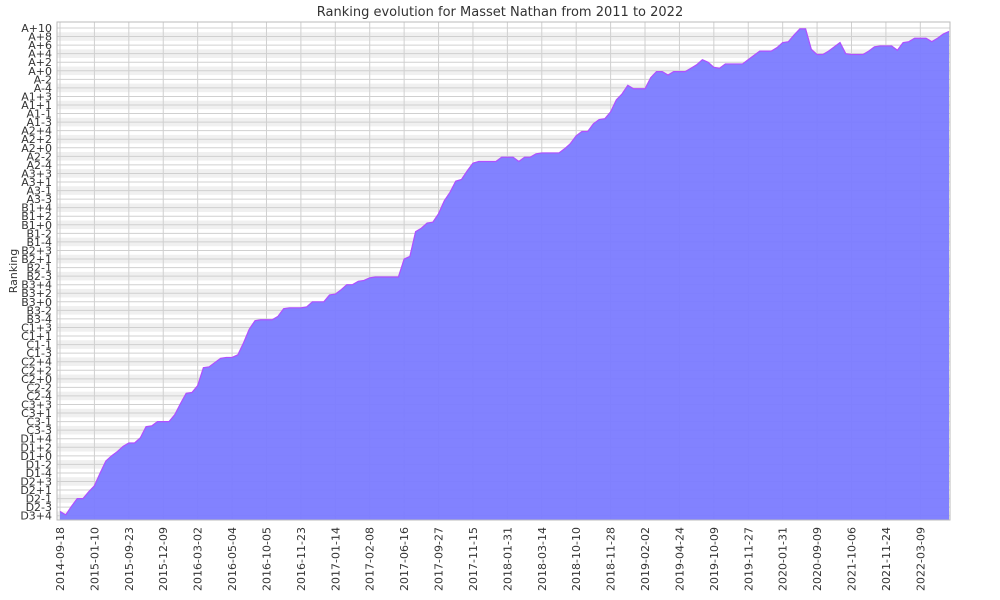 The width and height of the screenshot is (1000, 600). What do you see at coordinates (36, 370) in the screenshot?
I see `y-tick-label: C2+2` at bounding box center [36, 370].